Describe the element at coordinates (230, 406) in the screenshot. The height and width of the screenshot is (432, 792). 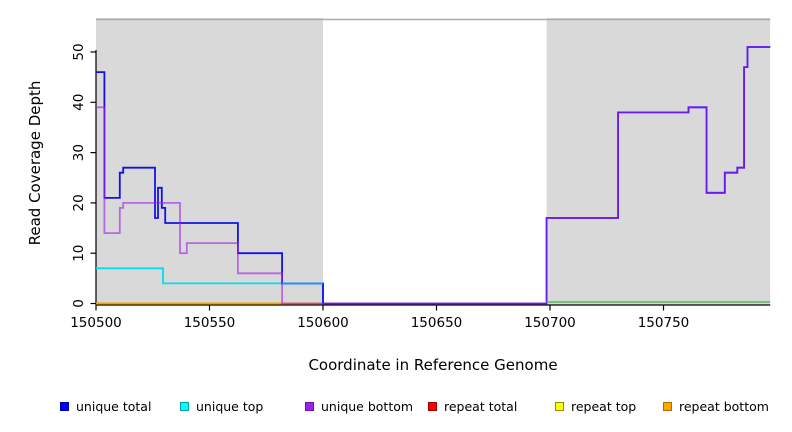
I see `legend-label-unique-top: unique top` at that location.